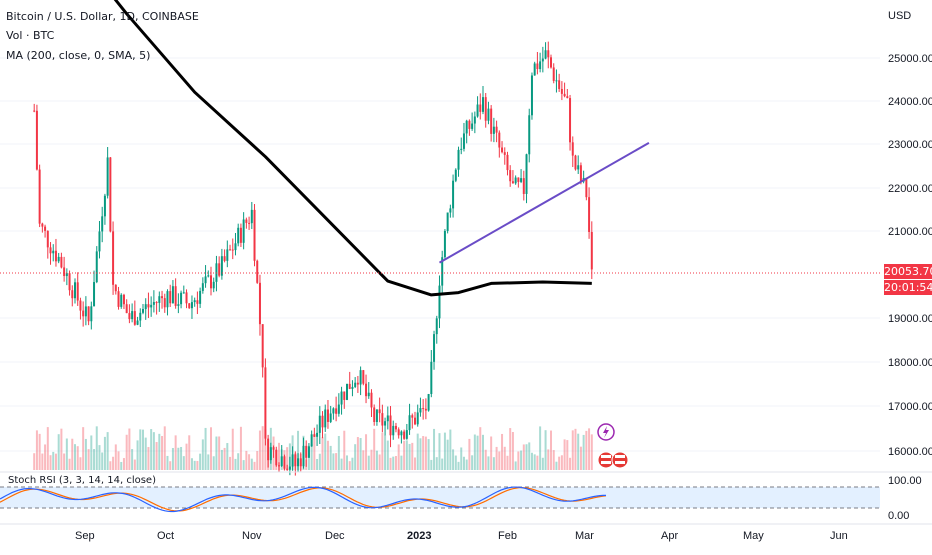 This screenshot has height=555, width=932. Describe the element at coordinates (419, 536) in the screenshot. I see `time-label: 2023` at that location.